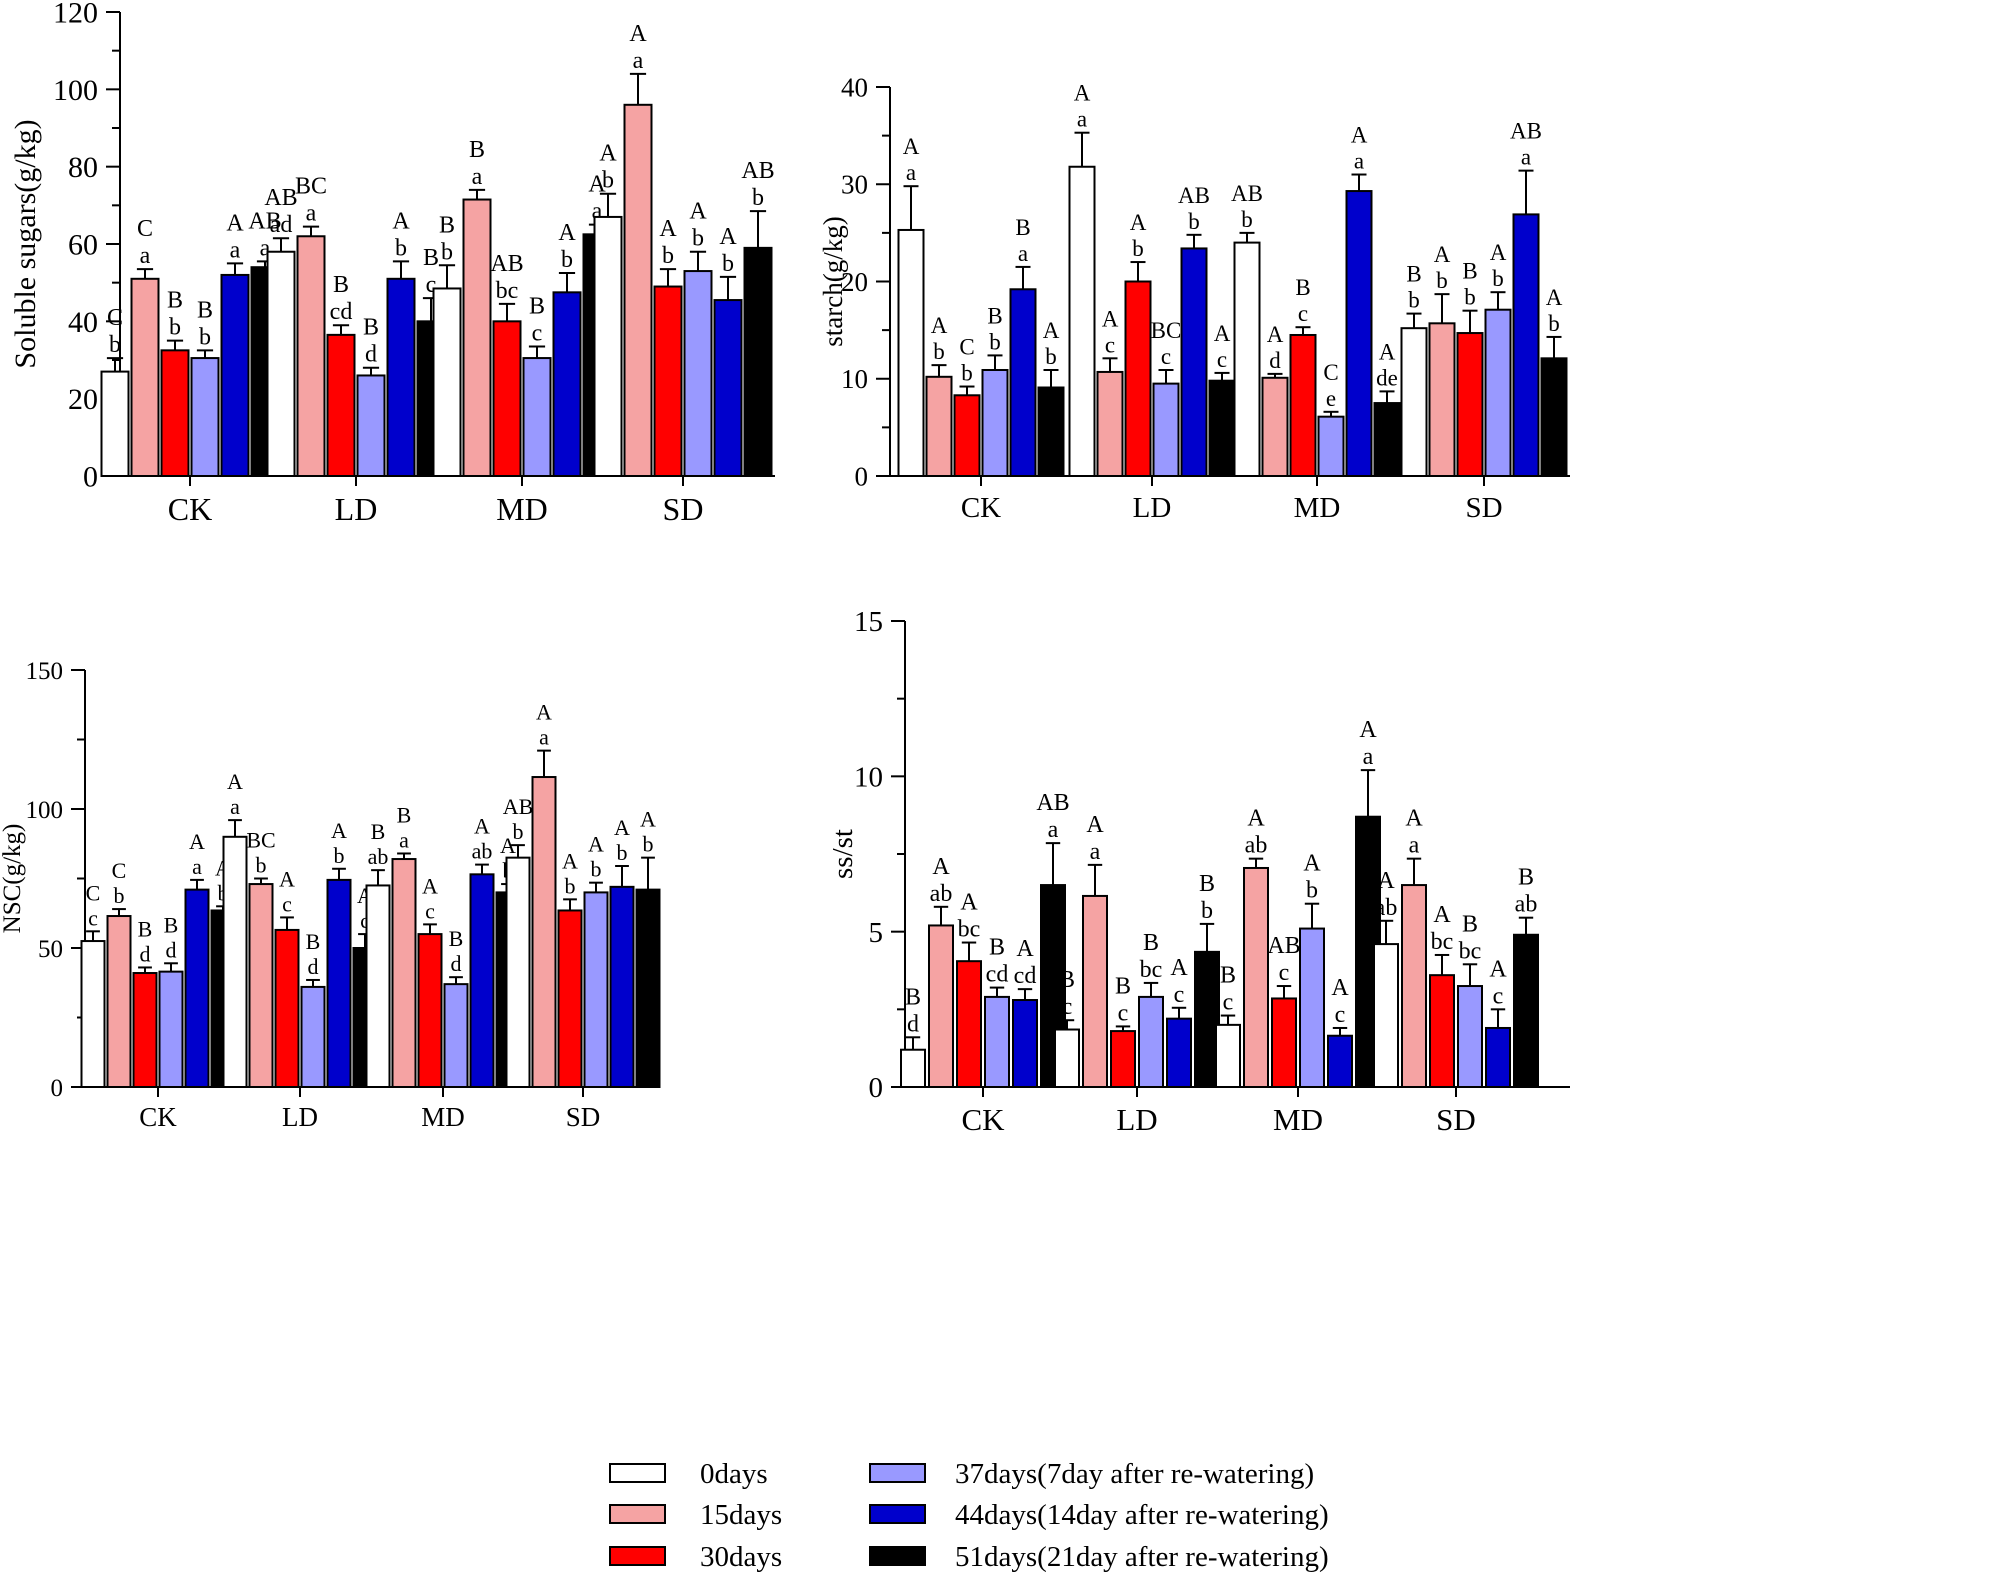 The height and width of the screenshot is (1588, 2001). I want to click on bar-sd-s3, so click(1498, 393).